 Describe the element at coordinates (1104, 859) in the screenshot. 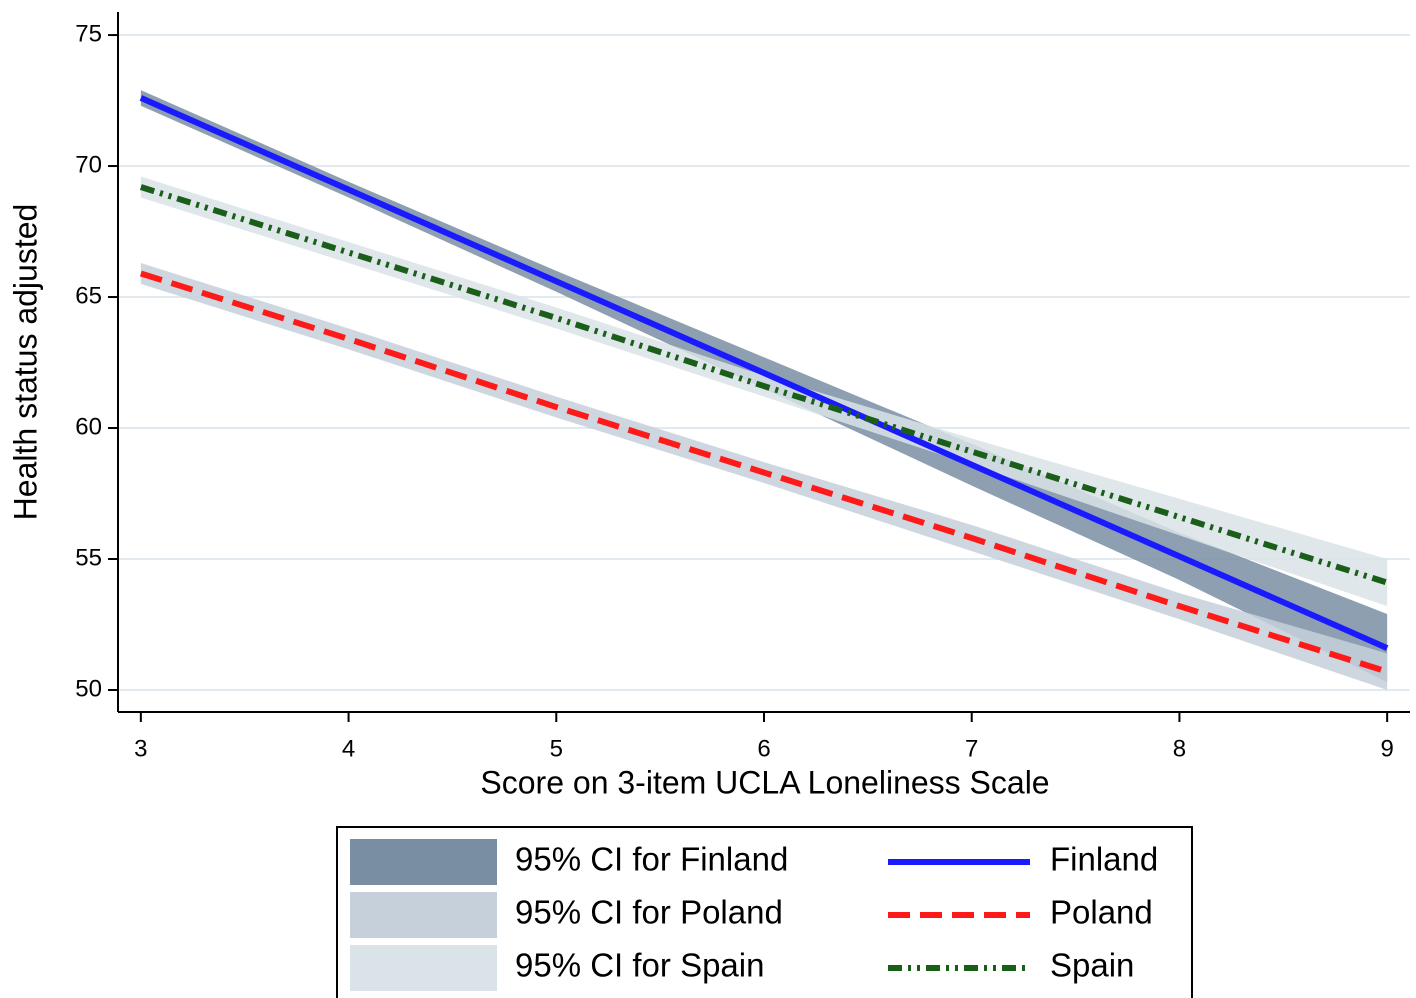

I see `legend-label: Finland` at that location.